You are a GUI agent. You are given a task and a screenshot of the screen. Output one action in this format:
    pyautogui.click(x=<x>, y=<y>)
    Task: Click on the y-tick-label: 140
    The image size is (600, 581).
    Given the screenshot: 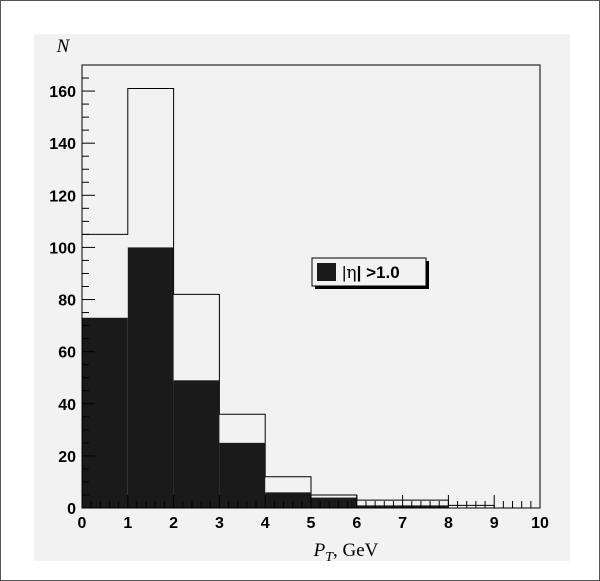 What is the action you would take?
    pyautogui.click(x=62, y=144)
    